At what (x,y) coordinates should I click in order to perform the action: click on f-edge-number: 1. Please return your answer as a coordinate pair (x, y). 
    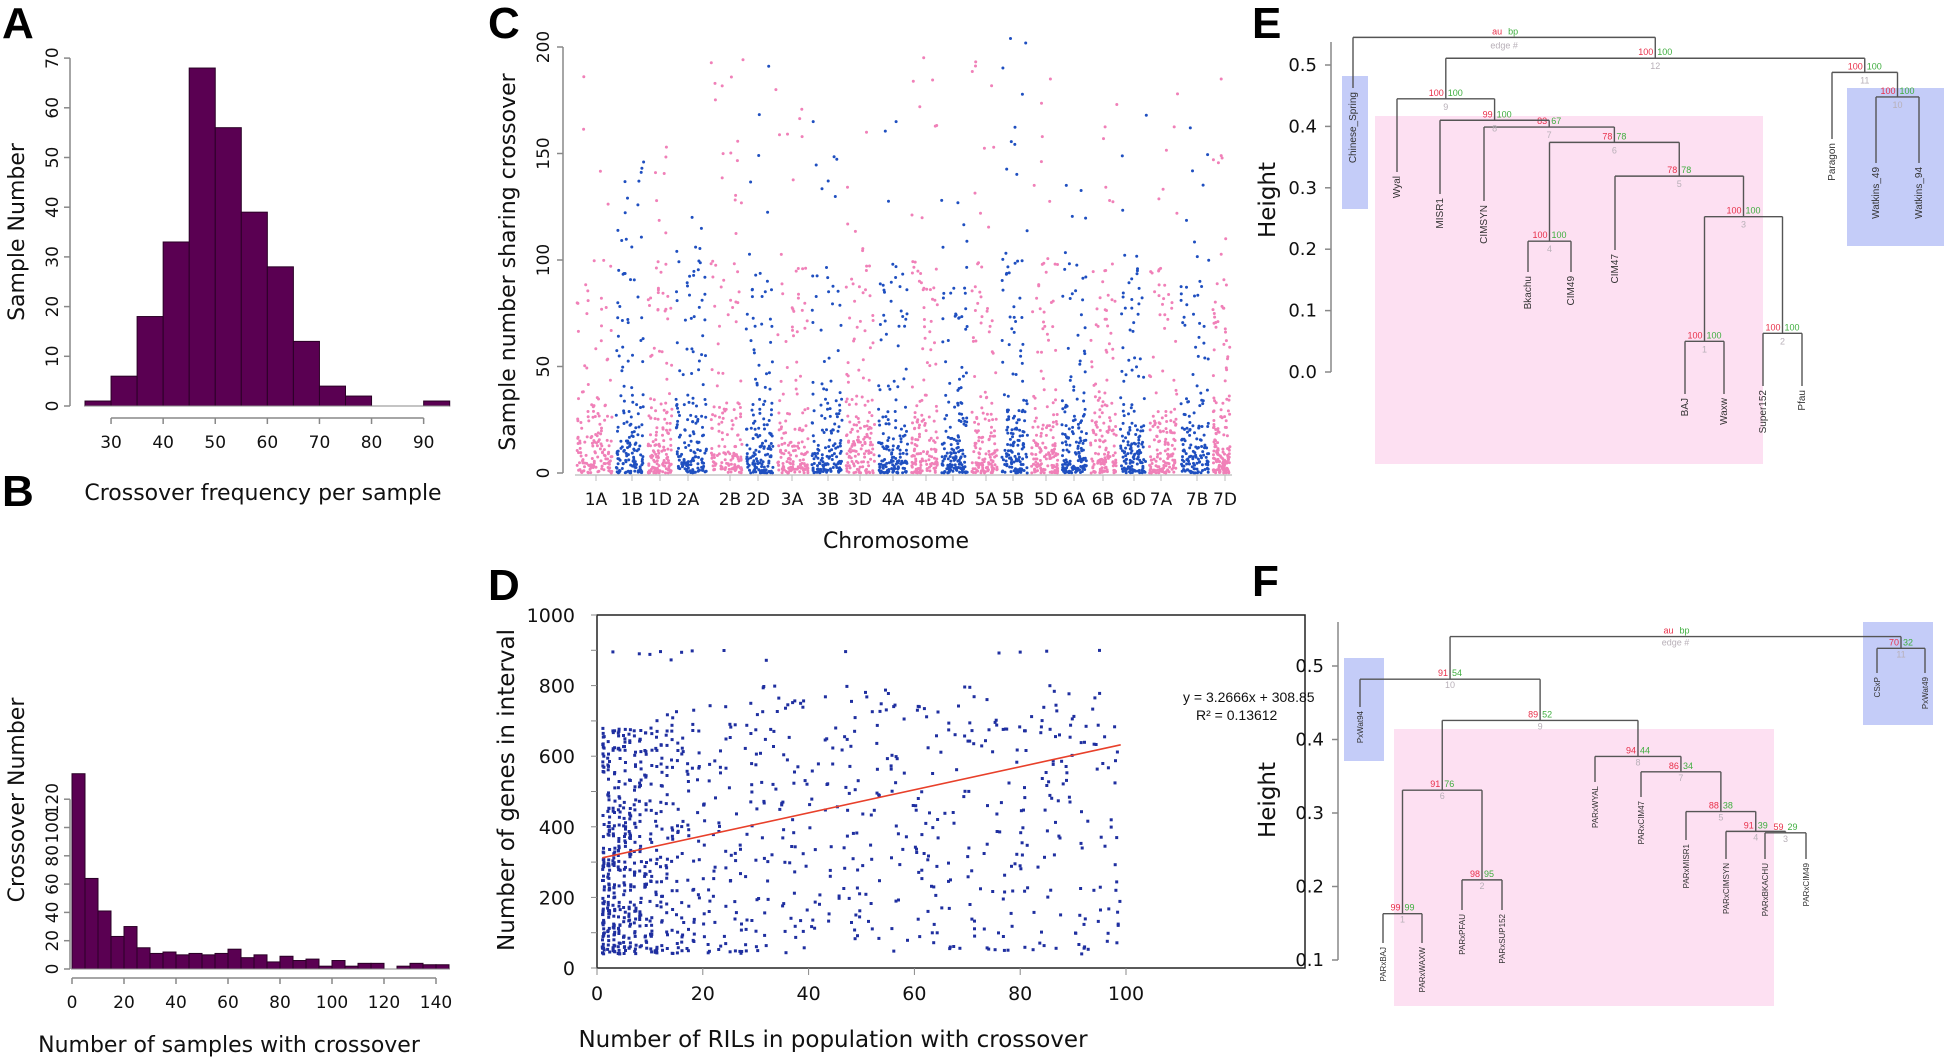
    Looking at the image, I should click on (1402, 920).